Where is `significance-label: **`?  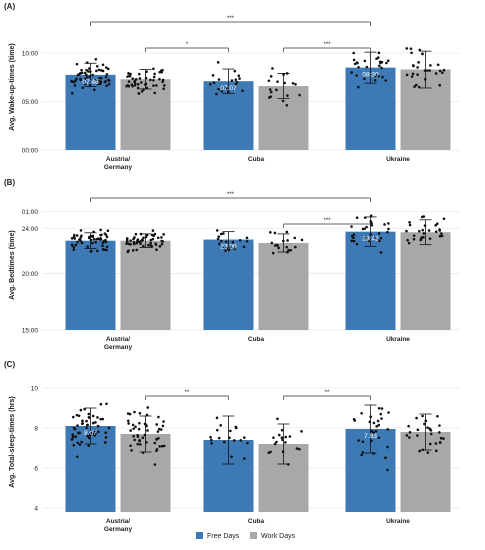
significance-label: ** is located at coordinates (187, 393).